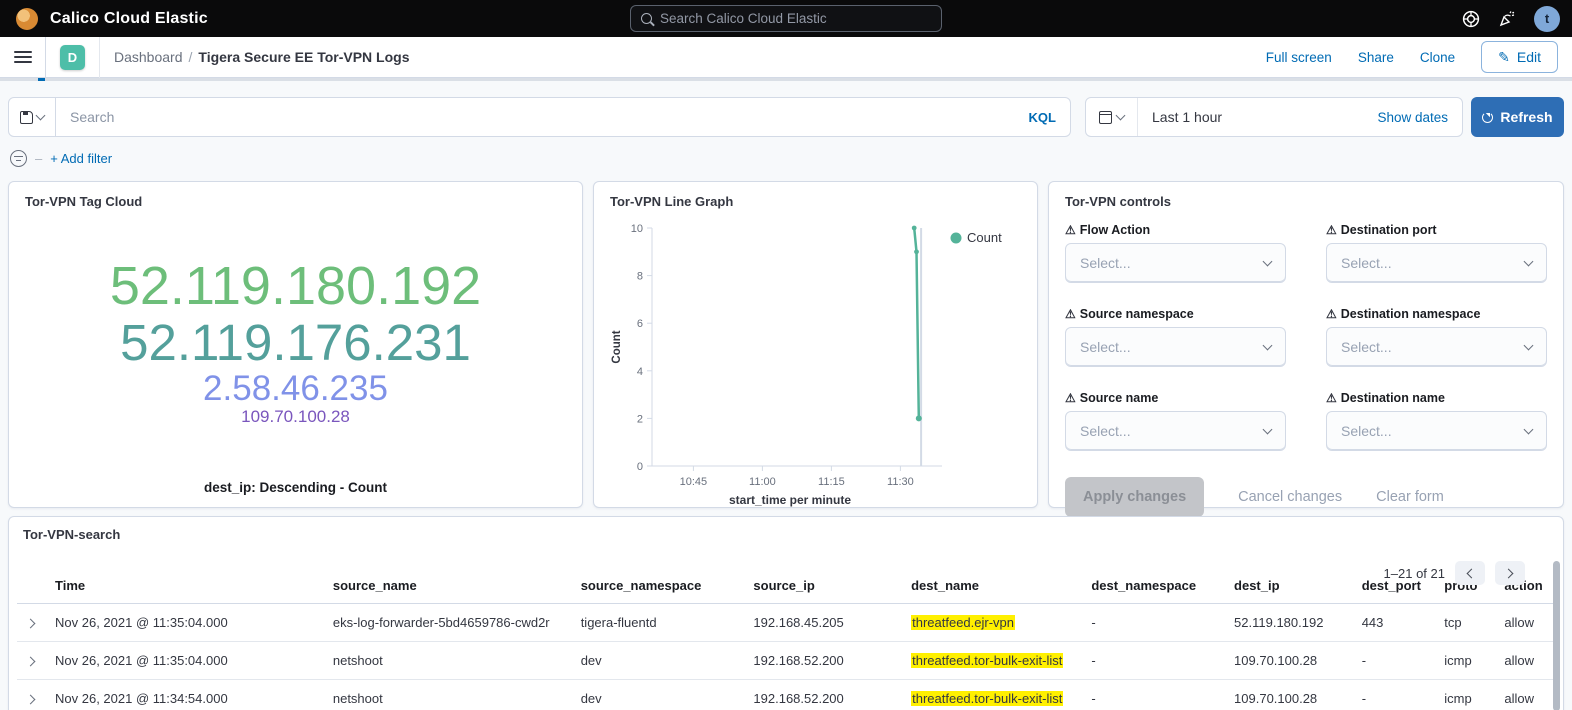 The width and height of the screenshot is (1572, 710). Describe the element at coordinates (665, 622) in the screenshot. I see `cell-source_namespace: tigera-fluentd` at that location.